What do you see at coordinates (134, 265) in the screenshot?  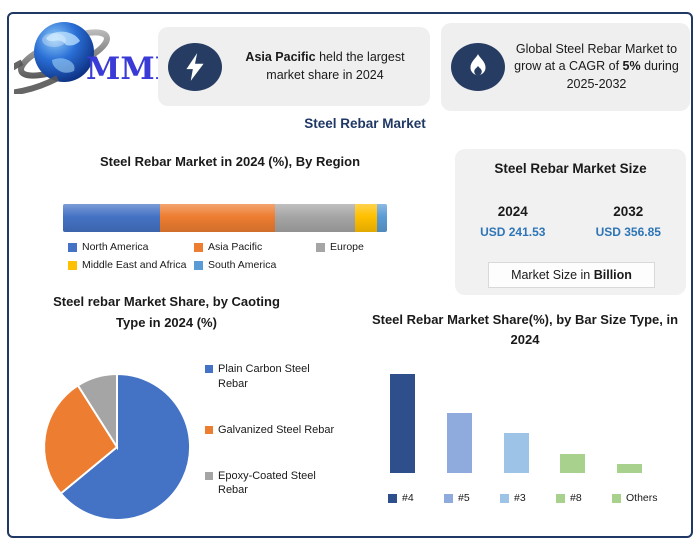 I see `legend-label: Middle East and Africa` at bounding box center [134, 265].